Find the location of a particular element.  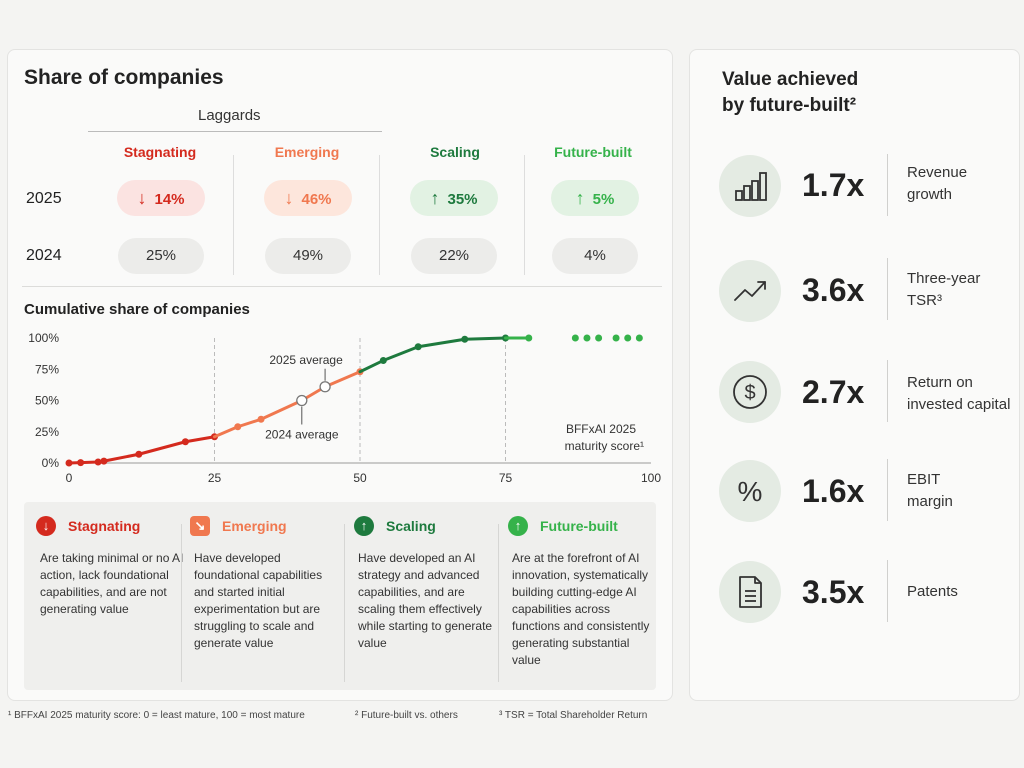

year-label-2025: 2025 is located at coordinates (44, 198).